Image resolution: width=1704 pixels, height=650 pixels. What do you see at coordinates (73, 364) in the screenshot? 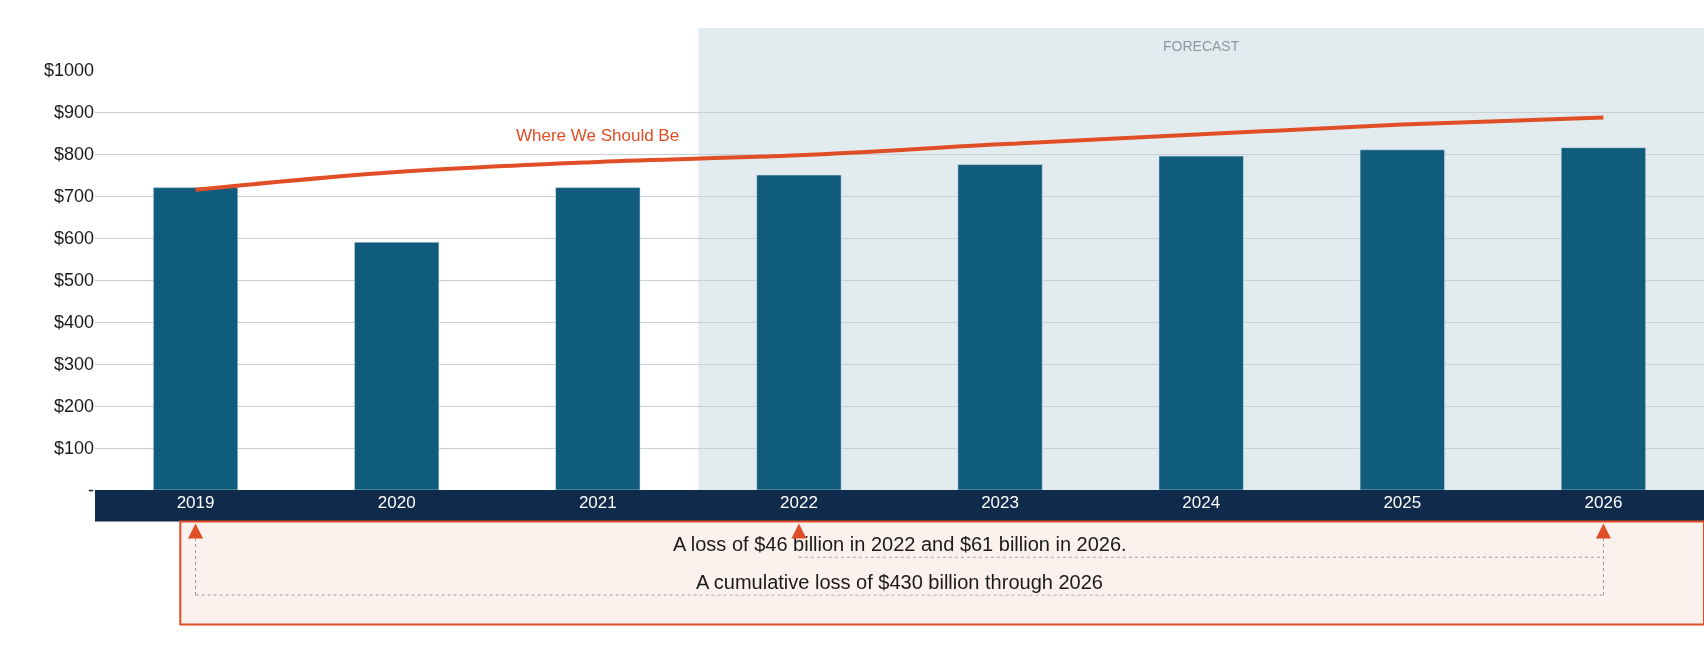
I see `y-tick-label: $300` at bounding box center [73, 364].